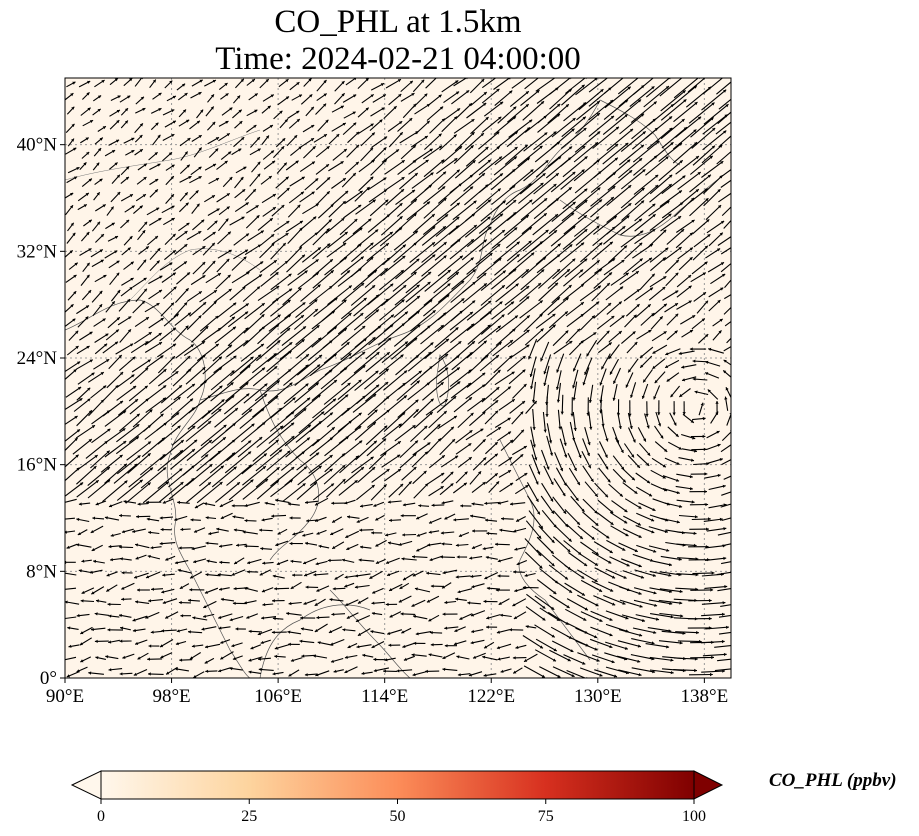 This screenshot has height=836, width=919. I want to click on colorbar-tick-label: 50, so click(398, 816).